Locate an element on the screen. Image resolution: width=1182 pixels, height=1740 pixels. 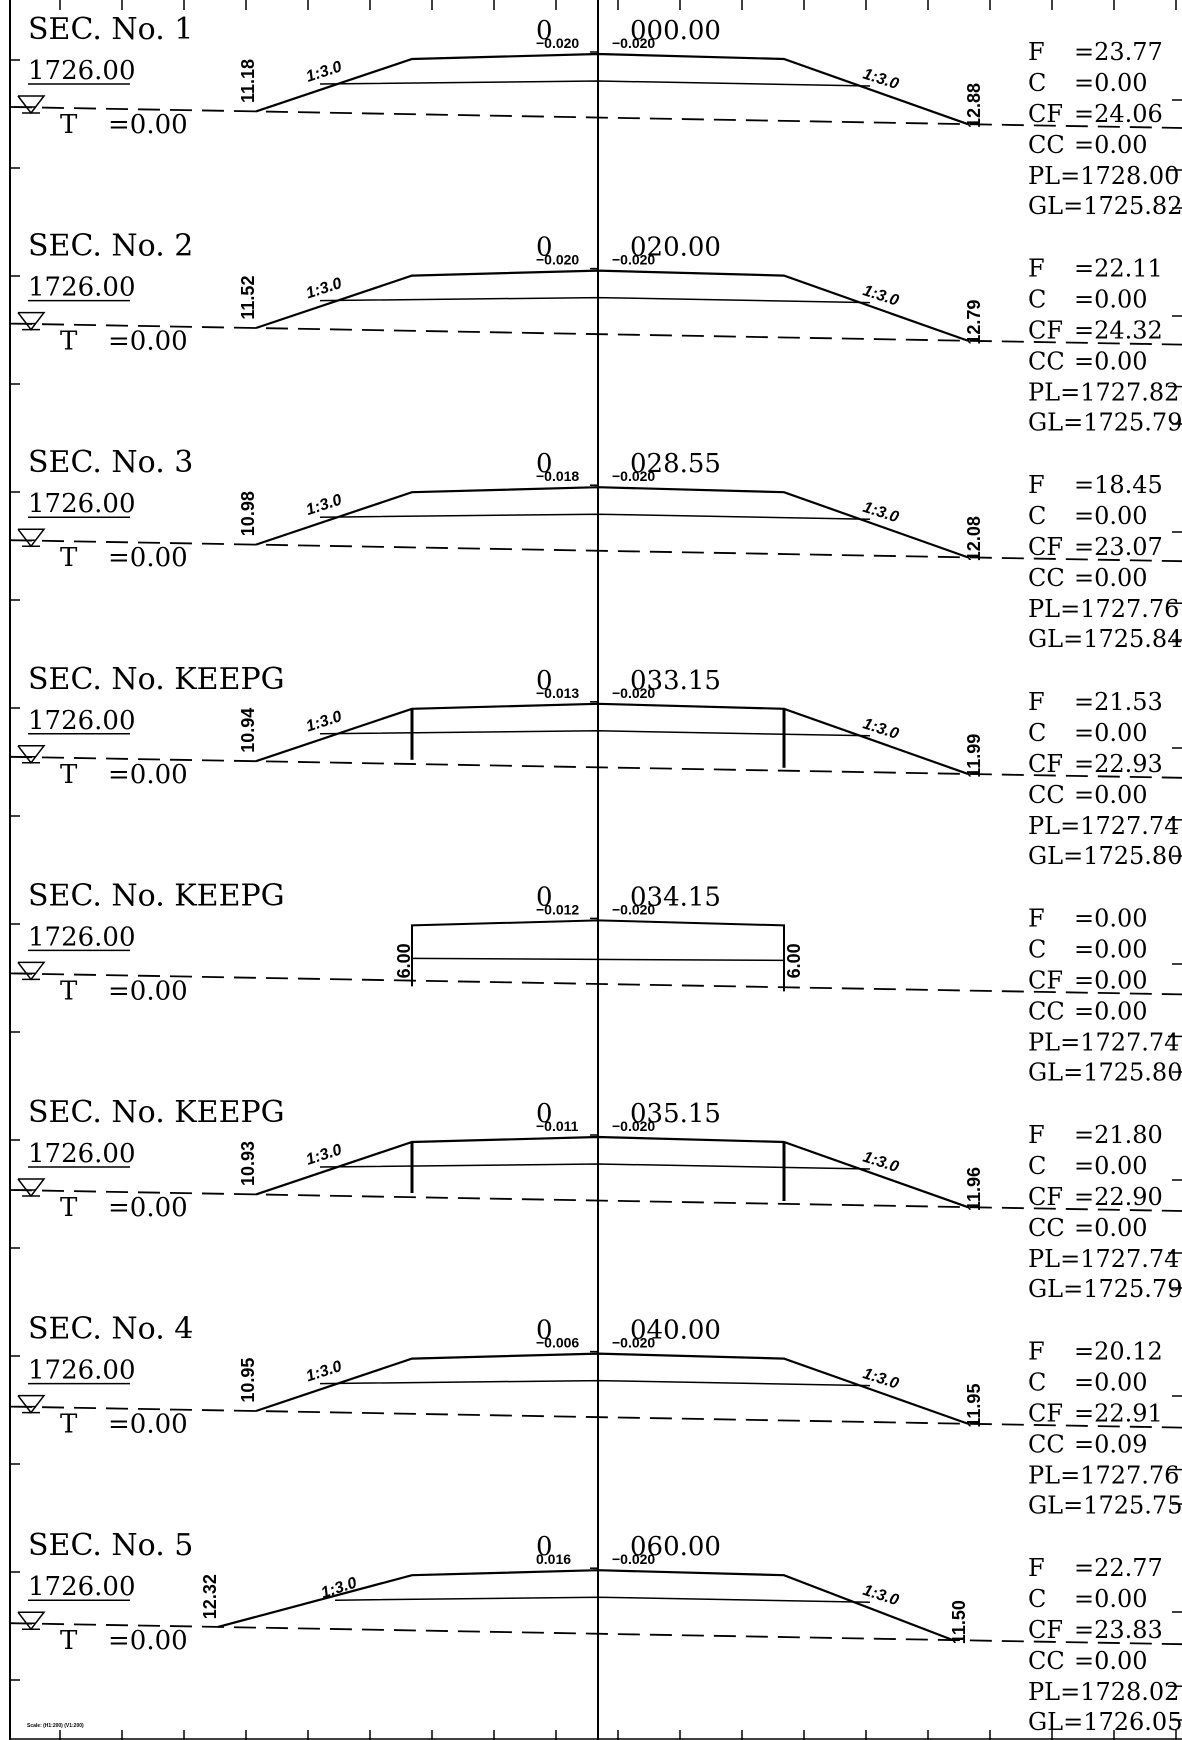
left-camber-label: −0.020 is located at coordinates (557, 260).